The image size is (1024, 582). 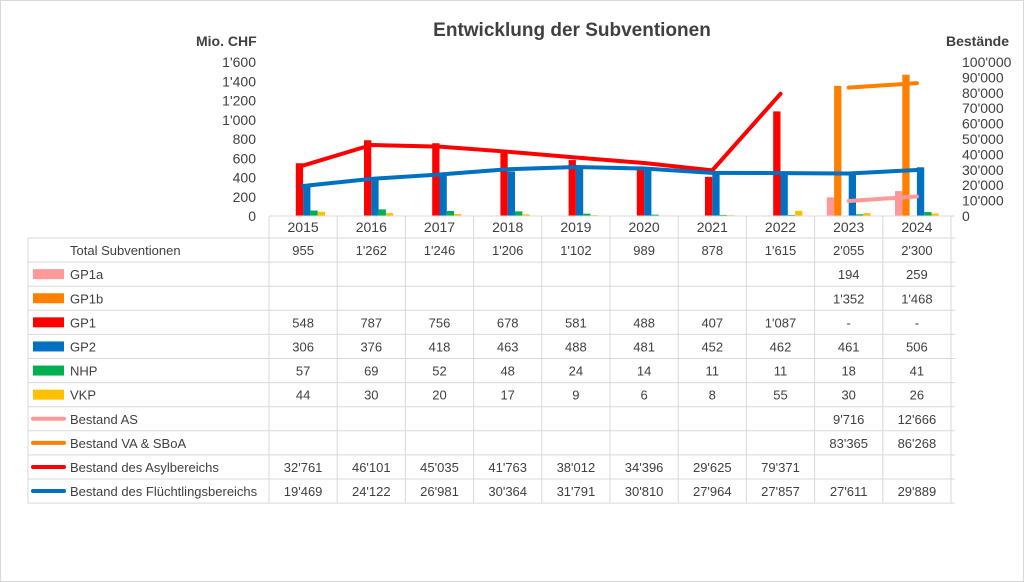 What do you see at coordinates (508, 322) in the screenshot?
I see `data-label: 678` at bounding box center [508, 322].